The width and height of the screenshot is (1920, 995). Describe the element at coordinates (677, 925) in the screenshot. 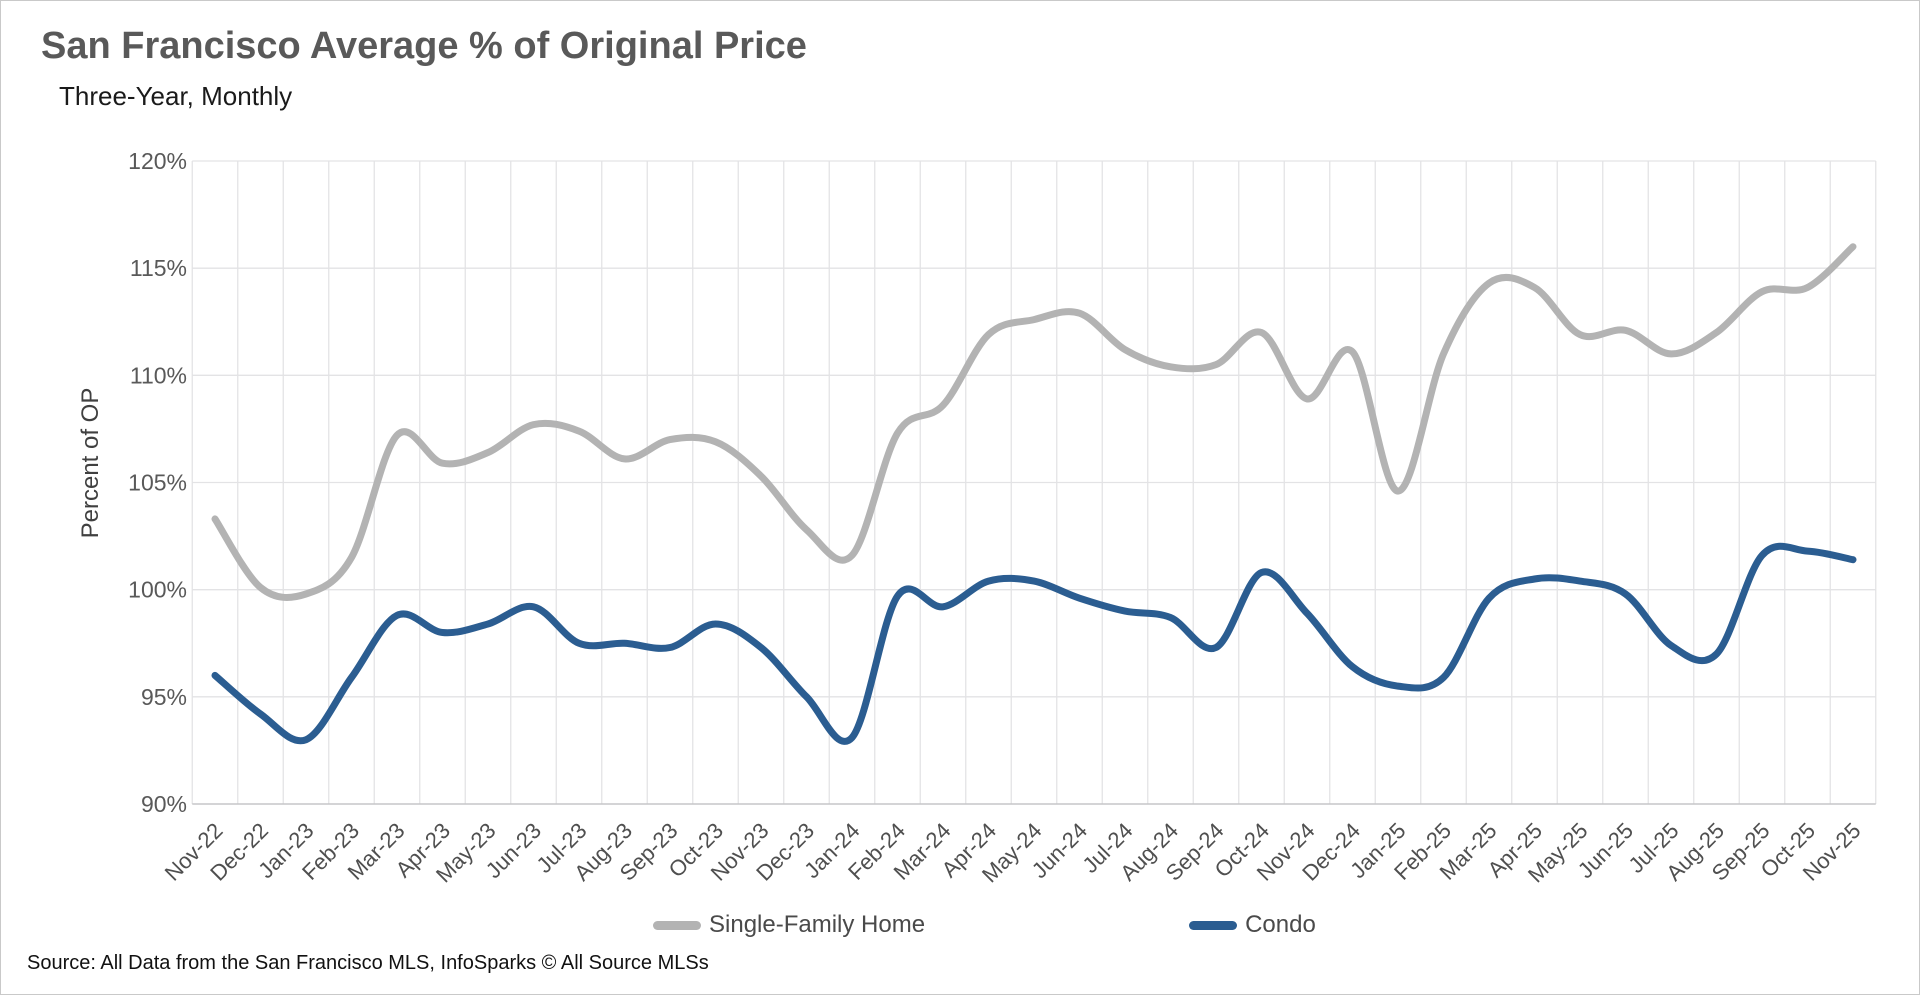

I see `single-family-line-swatch-icon` at that location.